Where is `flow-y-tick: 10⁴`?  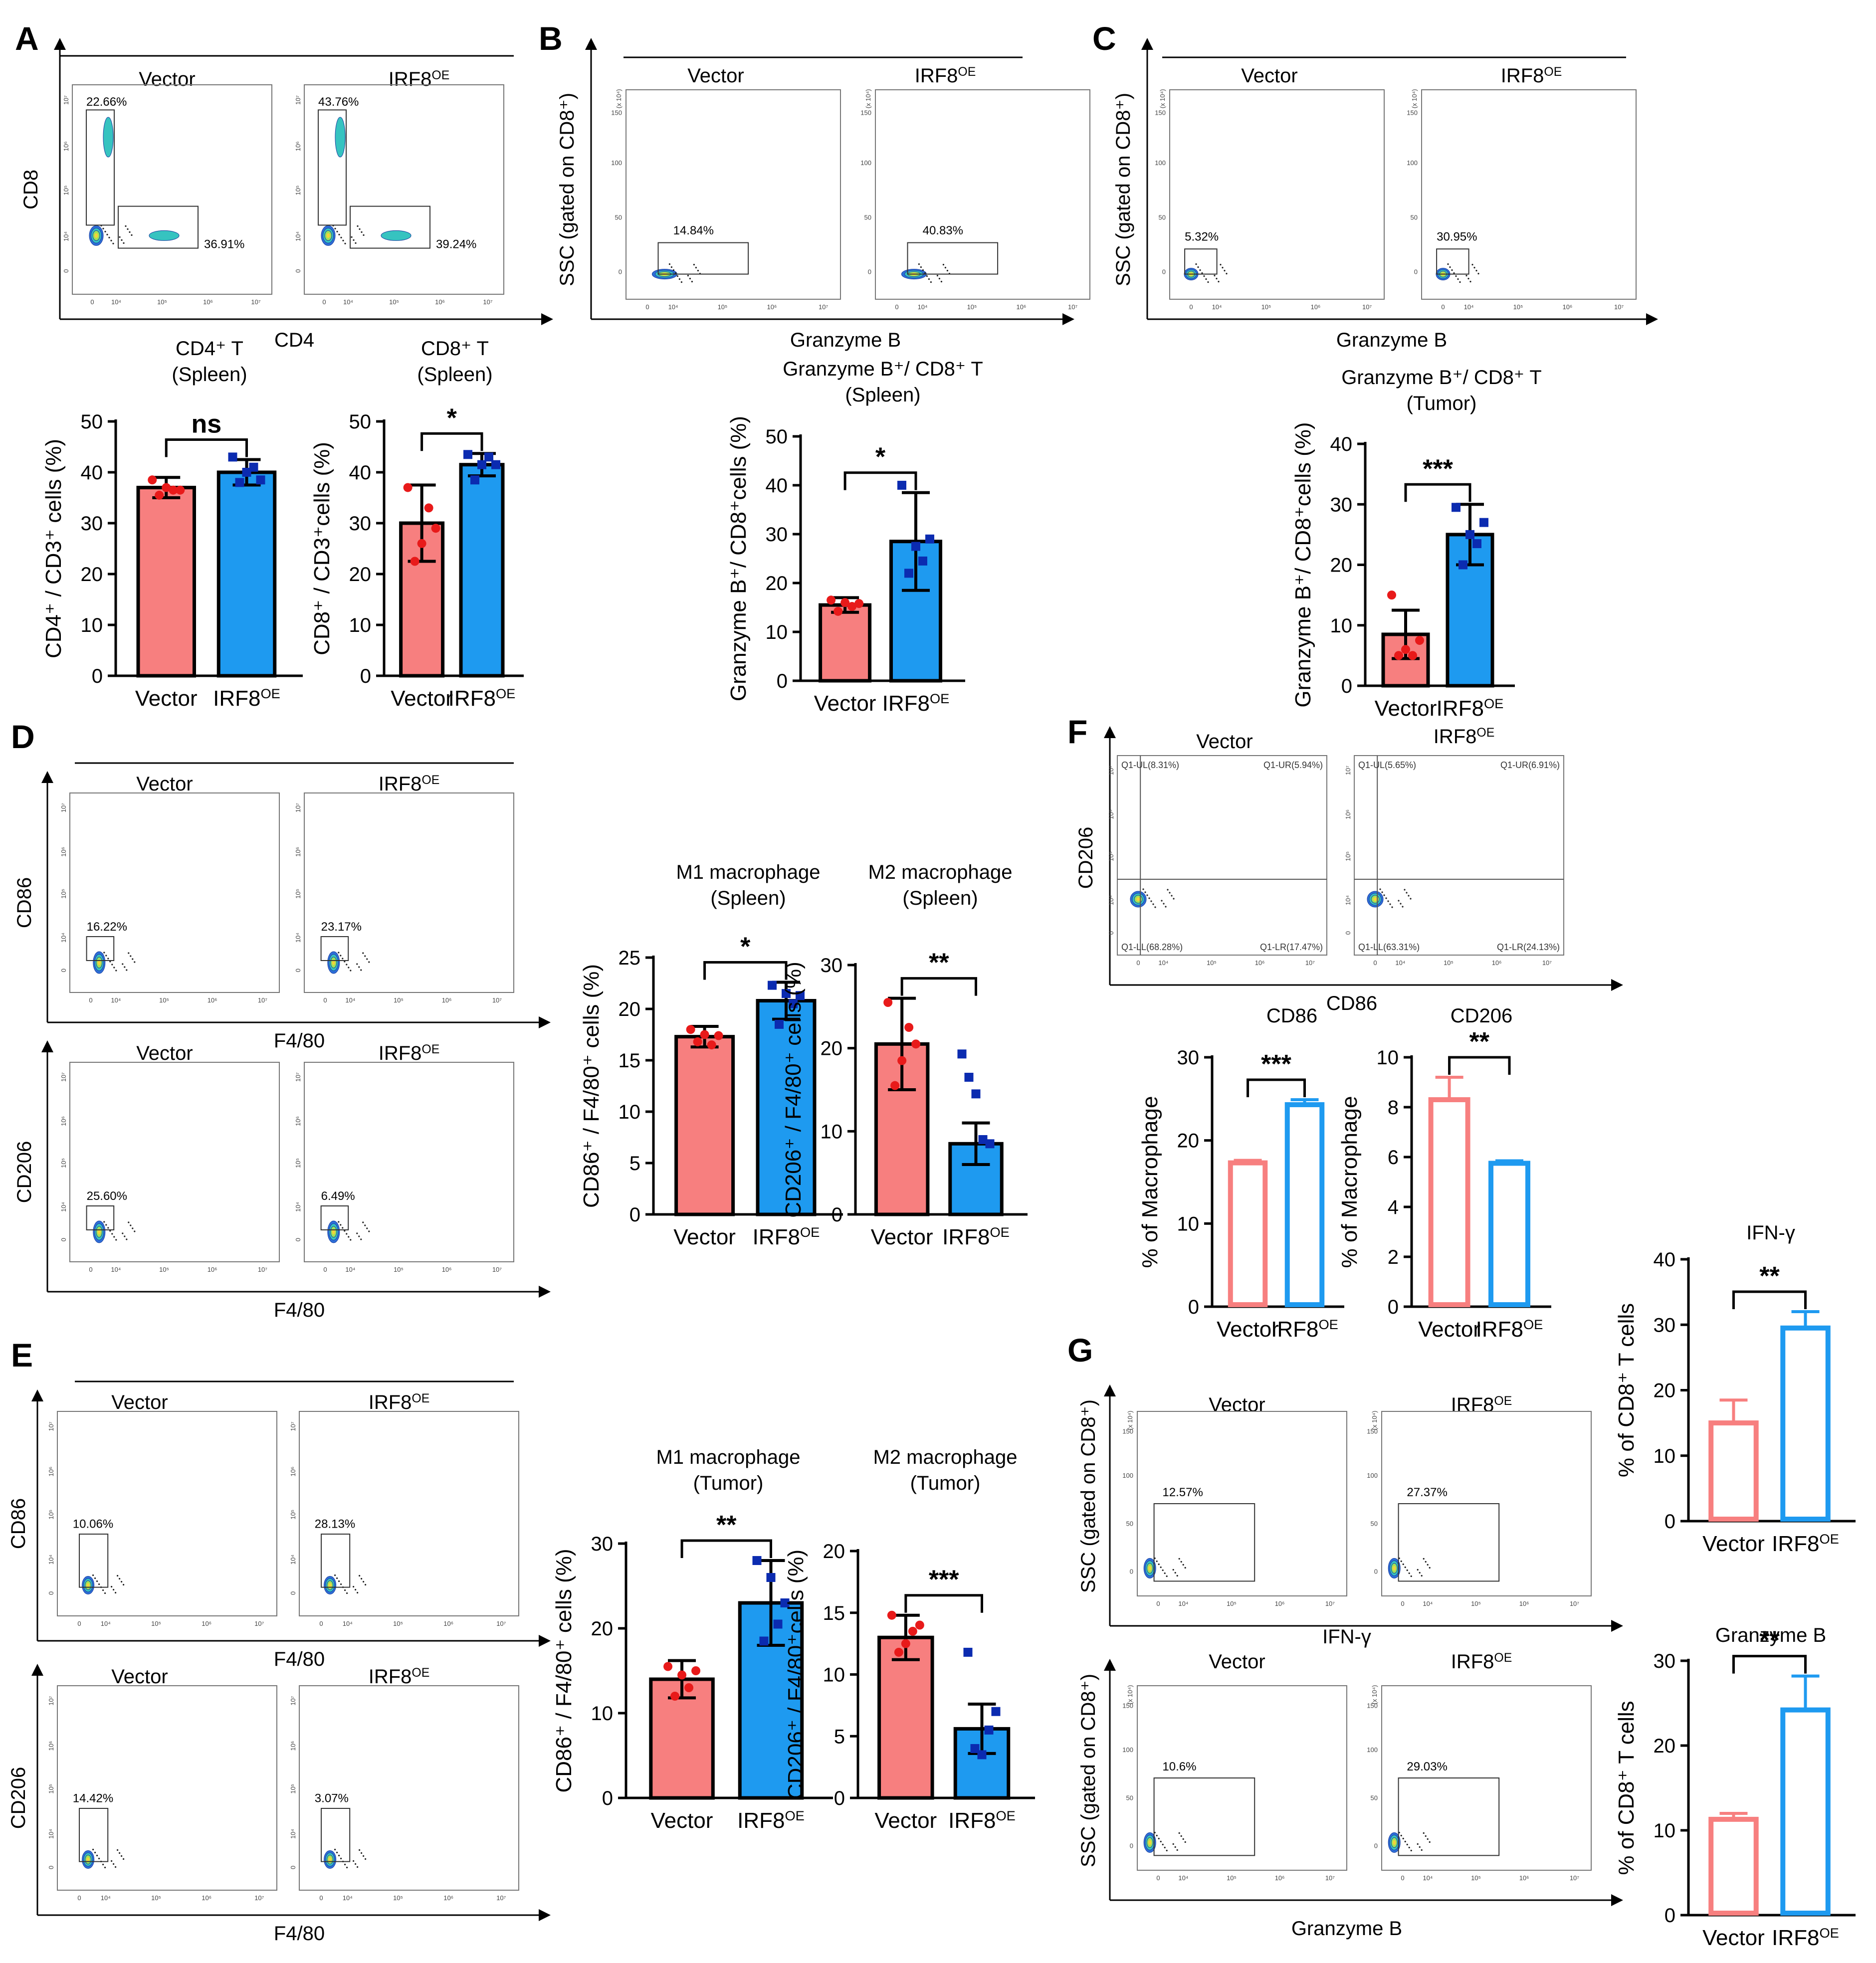 flow-y-tick: 10⁴ is located at coordinates (1111, 900).